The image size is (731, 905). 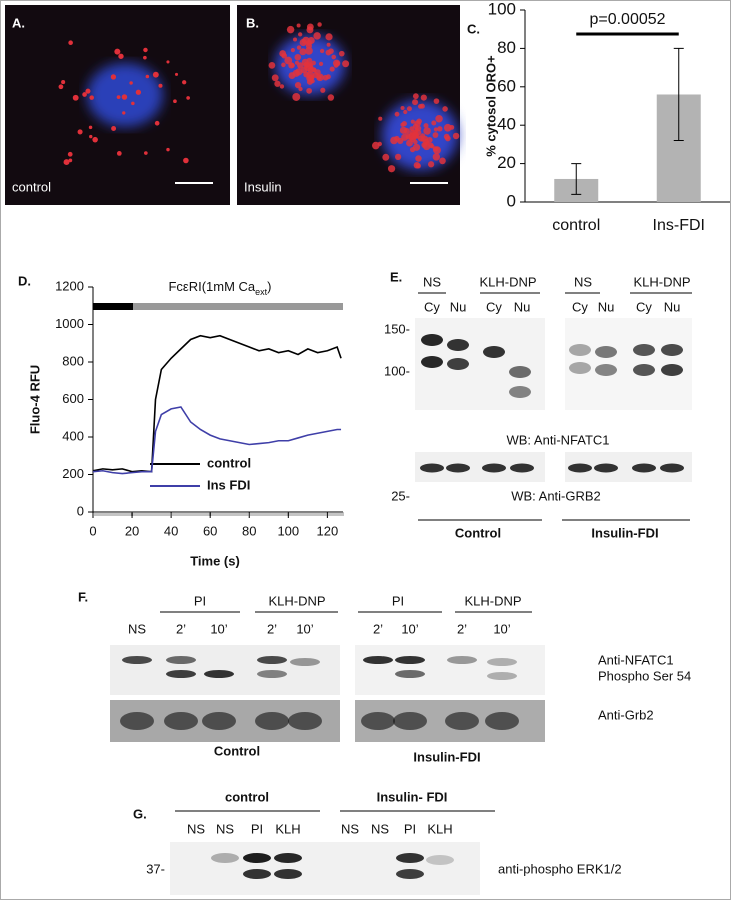 What do you see at coordinates (73, 473) in the screenshot?
I see `y-tick-label: 200` at bounding box center [73, 473].